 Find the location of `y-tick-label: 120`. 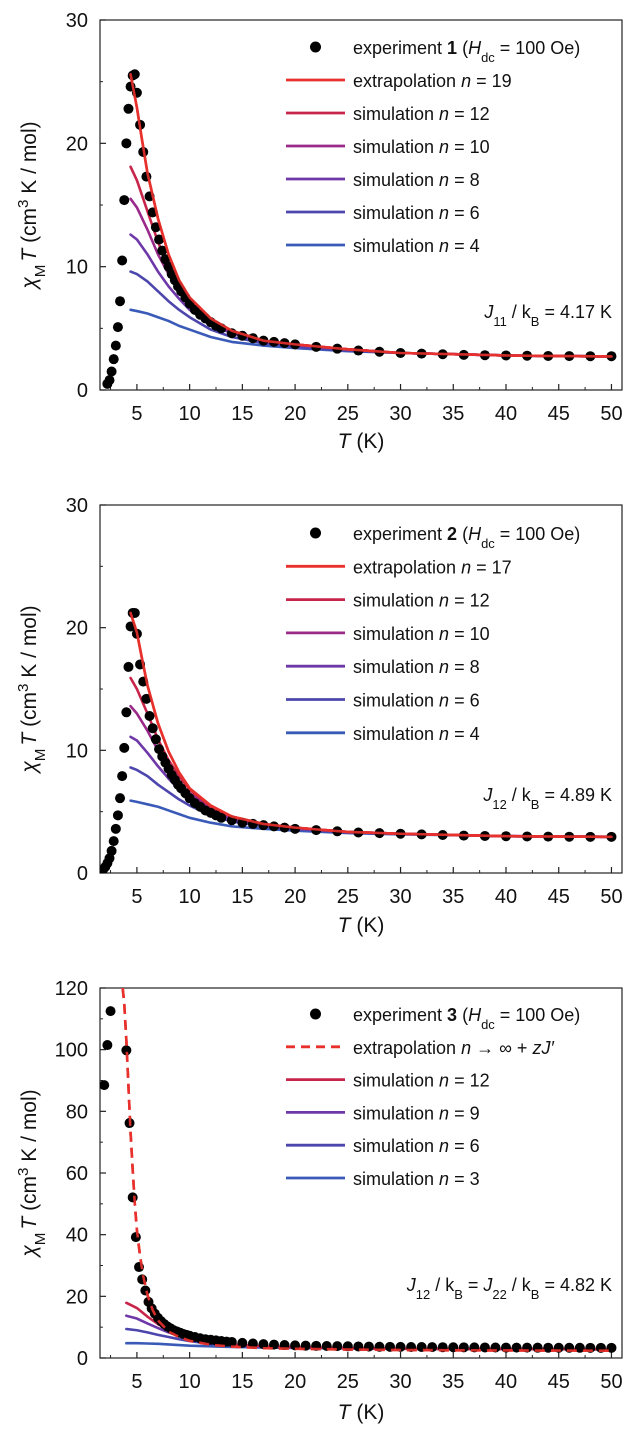

y-tick-label: 120 is located at coordinates (71, 989).